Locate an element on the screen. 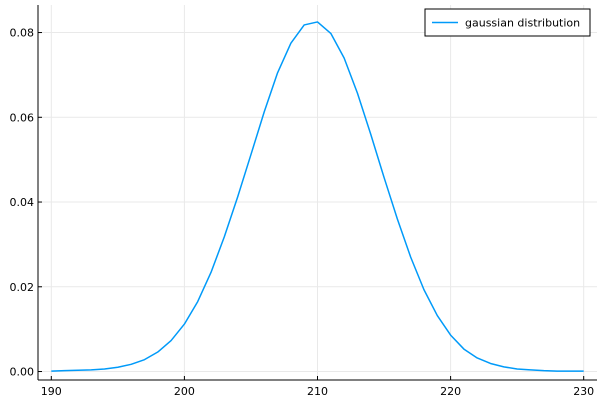 The image size is (600, 400). x-tick-label-1: 200 is located at coordinates (184, 391).